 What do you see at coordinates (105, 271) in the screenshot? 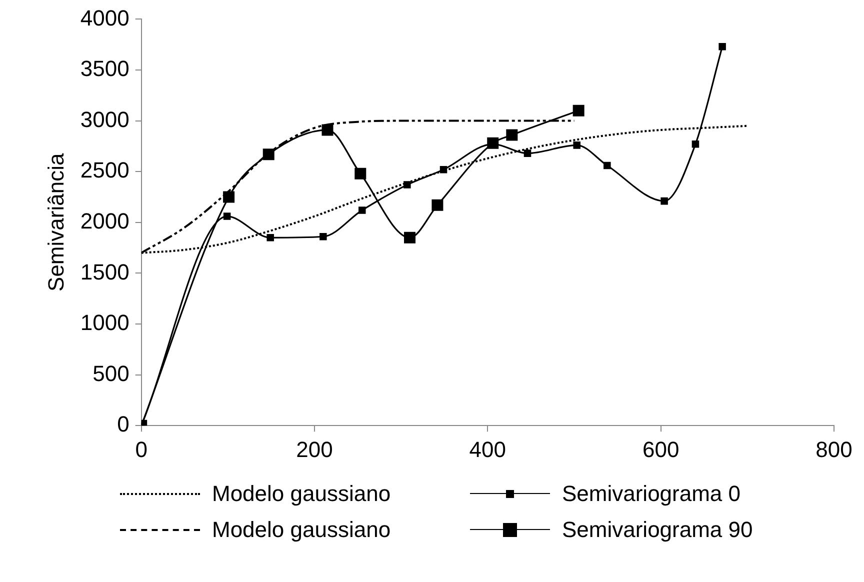
I see `y-tick-label: 1500` at bounding box center [105, 271].